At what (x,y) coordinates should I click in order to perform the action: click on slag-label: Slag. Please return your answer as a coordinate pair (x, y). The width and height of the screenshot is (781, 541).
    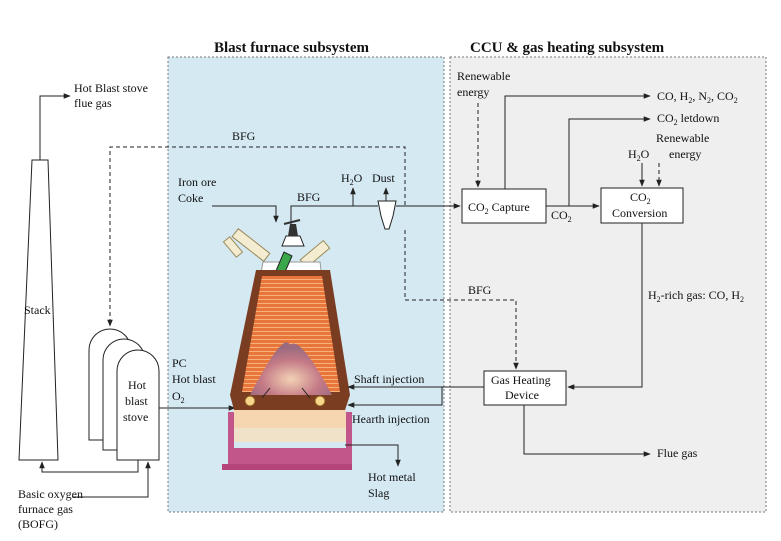
    Looking at the image, I should click on (378, 493).